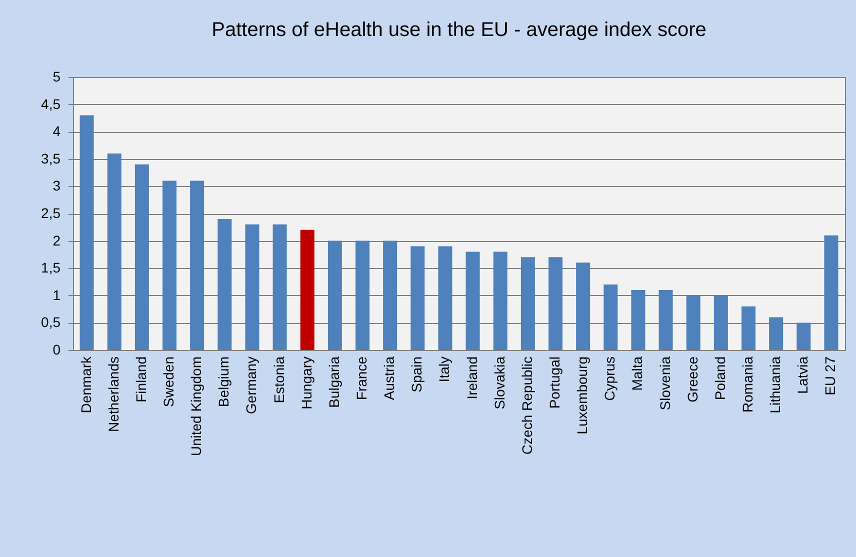  What do you see at coordinates (51, 104) in the screenshot?
I see `y-tick-label: 4,5` at bounding box center [51, 104].